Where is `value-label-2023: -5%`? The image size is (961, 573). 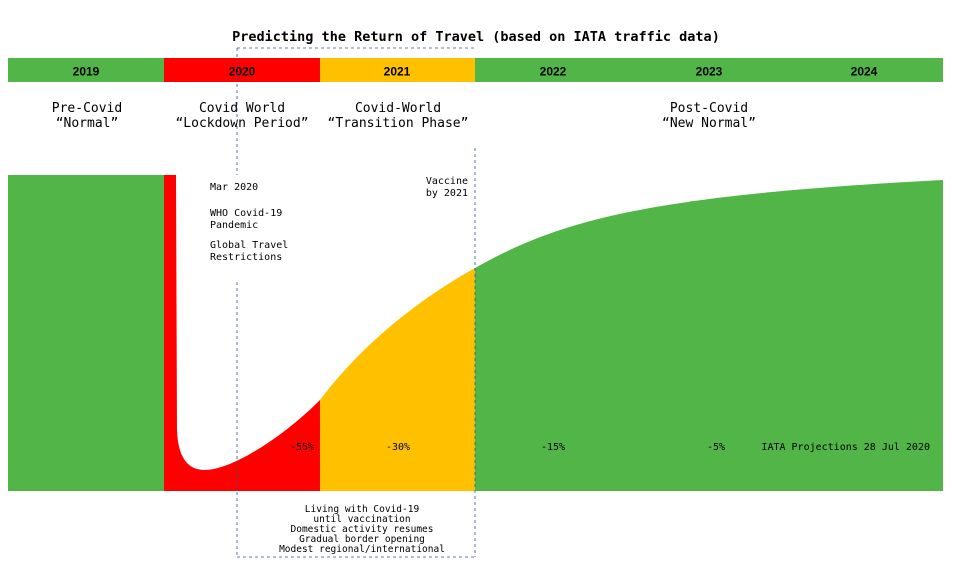
value-label-2023: -5% is located at coordinates (716, 447).